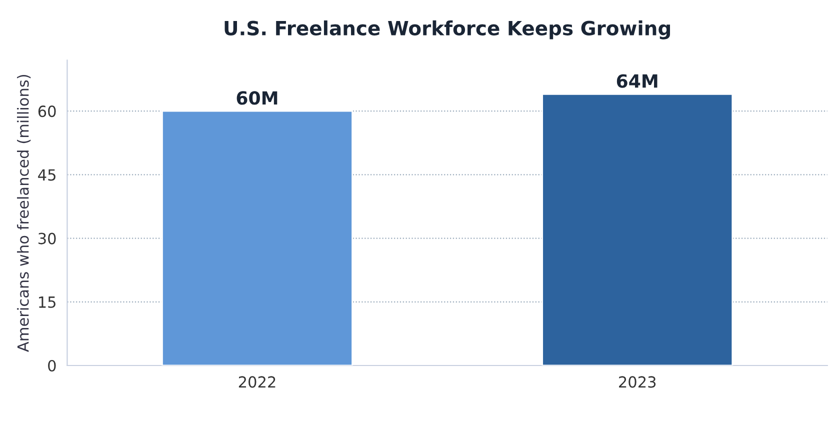 This screenshot has width=840, height=430. What do you see at coordinates (637, 81) in the screenshot?
I see `data-label: 64M` at bounding box center [637, 81].